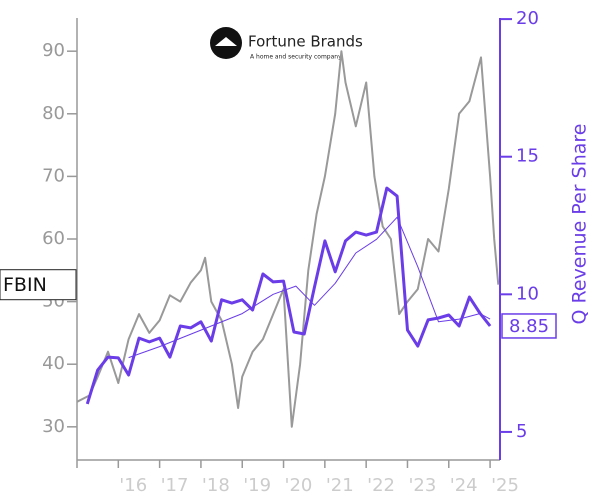 This screenshot has height=500, width=600. I want to click on x-tick-label: '25, so click(505, 485).